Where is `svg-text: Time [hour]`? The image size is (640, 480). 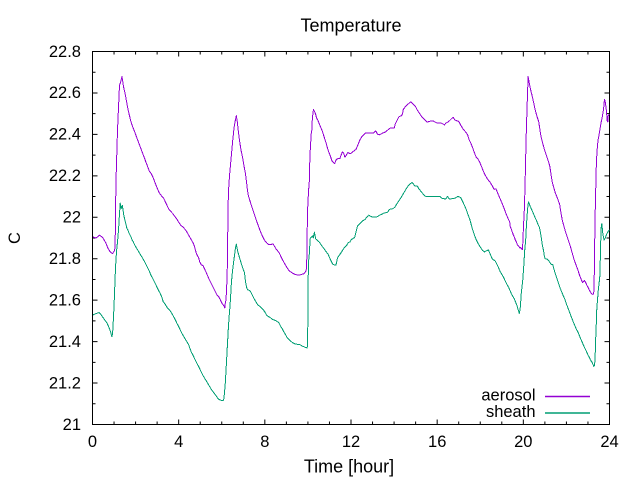
svg-text: Time [hour] is located at coordinates (349, 467).